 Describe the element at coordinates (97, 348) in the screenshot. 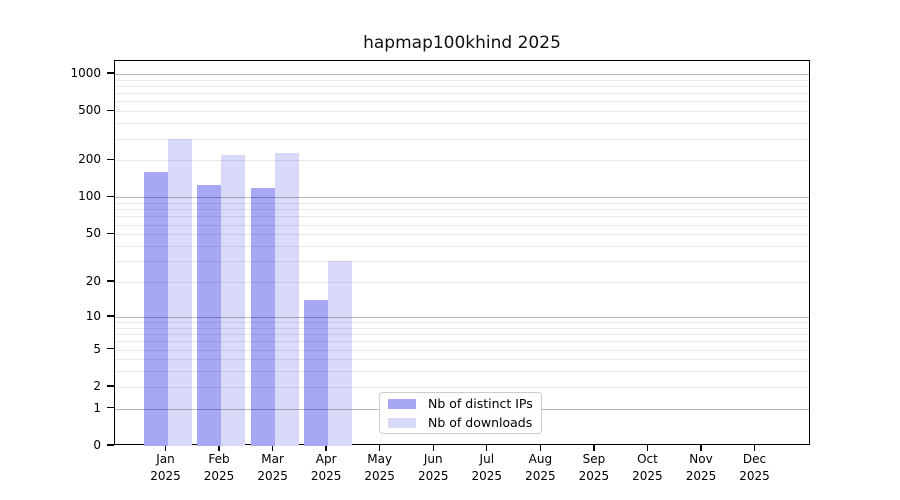

I see `y-tick-label-5: 5` at that location.